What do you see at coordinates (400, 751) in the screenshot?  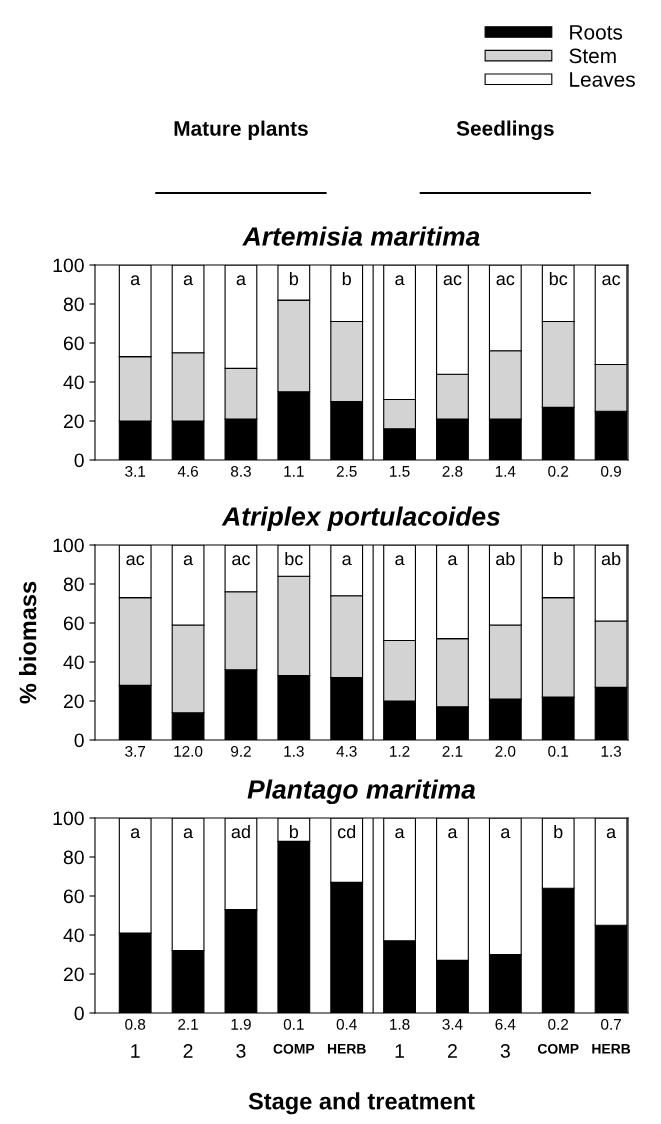 I see `text: 1.2` at bounding box center [400, 751].